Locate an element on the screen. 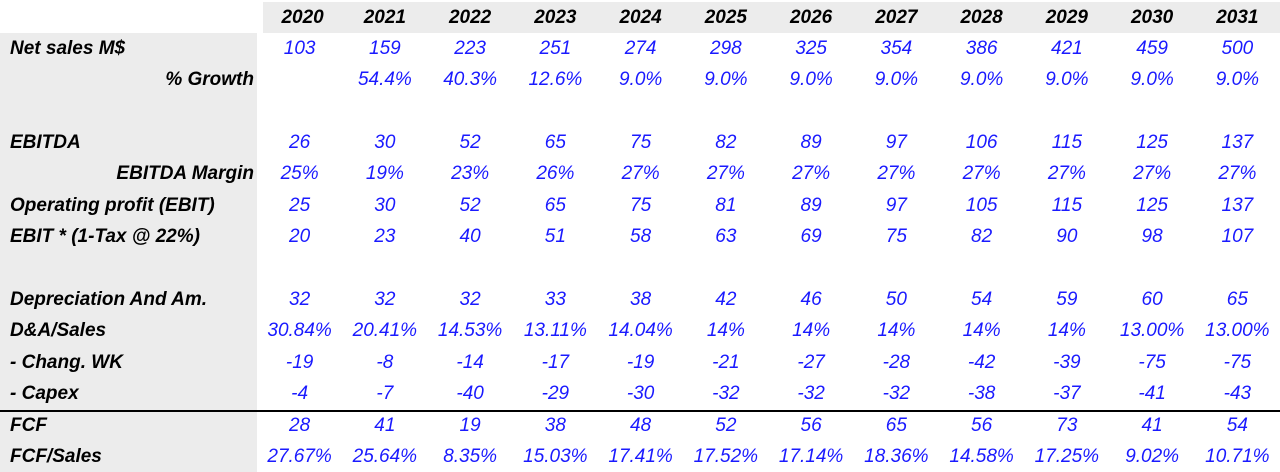 The height and width of the screenshot is (472, 1280). table-cell: -38 is located at coordinates (981, 393).